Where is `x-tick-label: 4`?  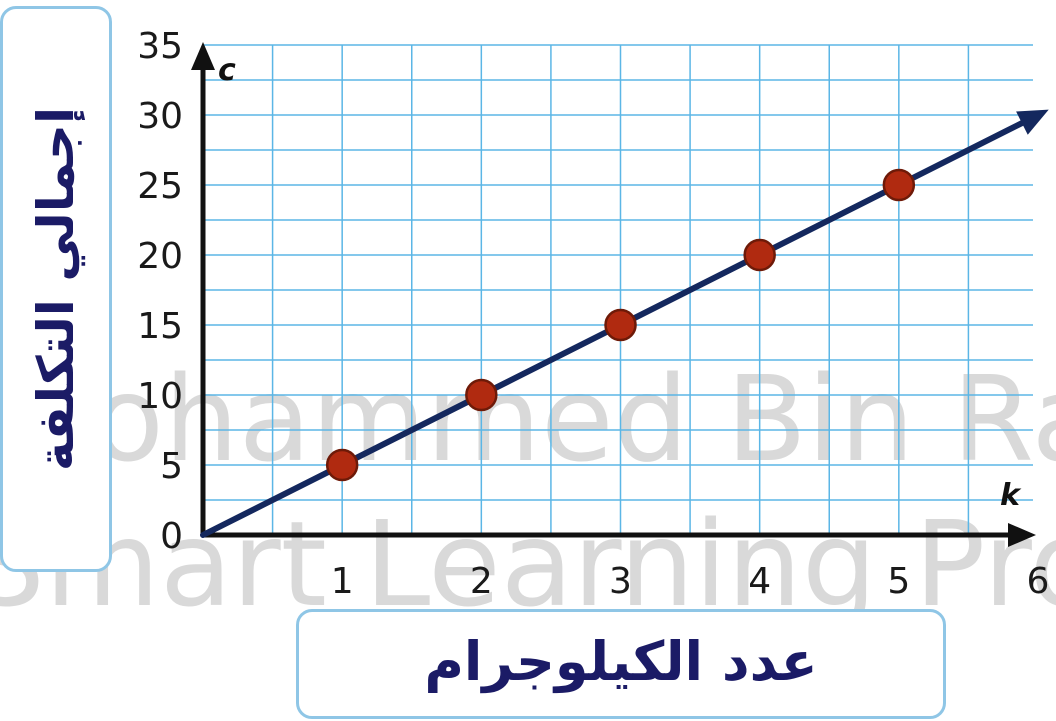 x-tick-label: 4 is located at coordinates (759, 581).